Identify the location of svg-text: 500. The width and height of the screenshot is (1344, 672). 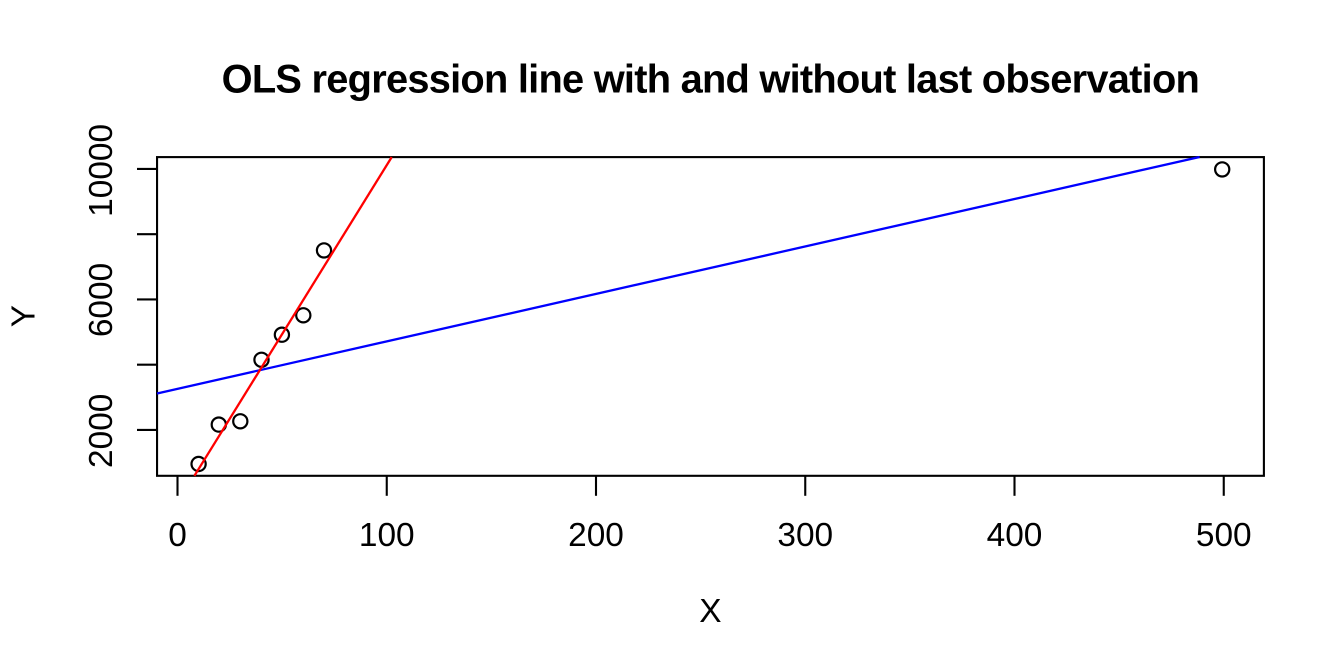
(1224, 535).